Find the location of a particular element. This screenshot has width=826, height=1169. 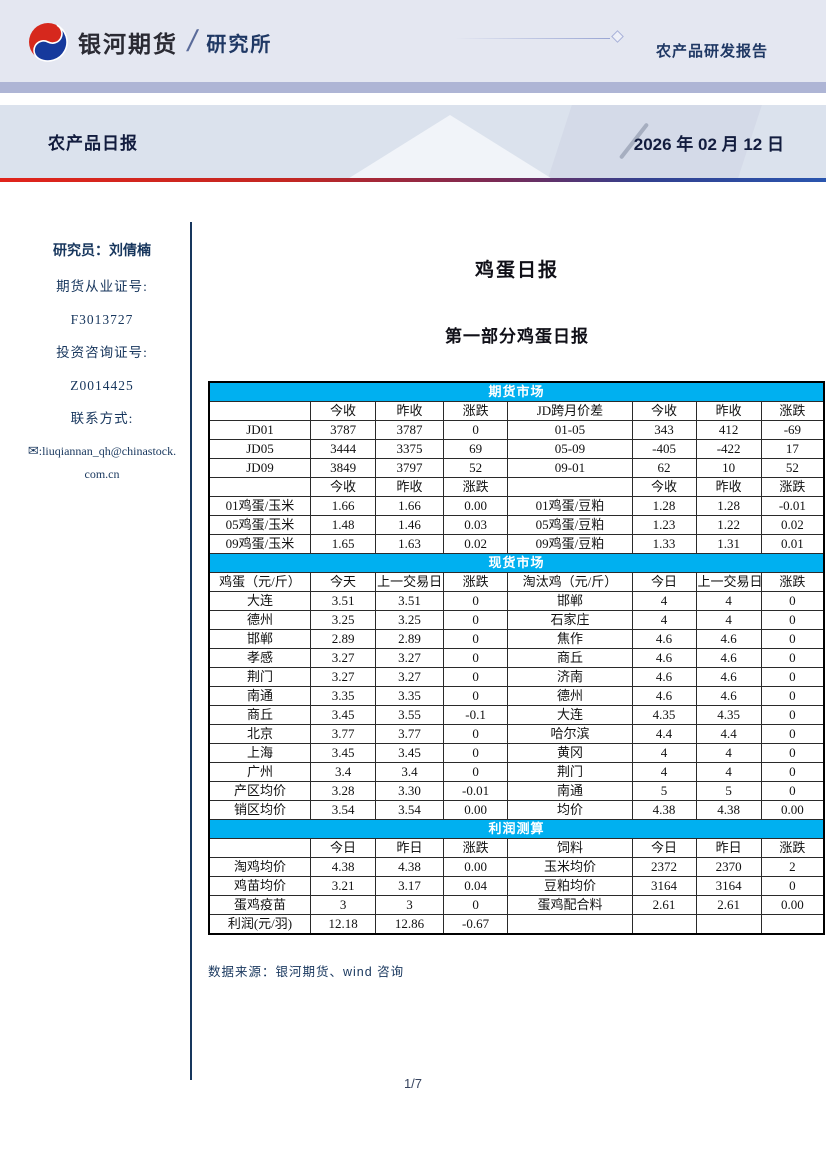

table-row: 05鸡蛋/玉米 1.48 1.46 0.03 05鸡蛋/豆粕 1.23 1.22 0.02 is located at coordinates (516, 525).